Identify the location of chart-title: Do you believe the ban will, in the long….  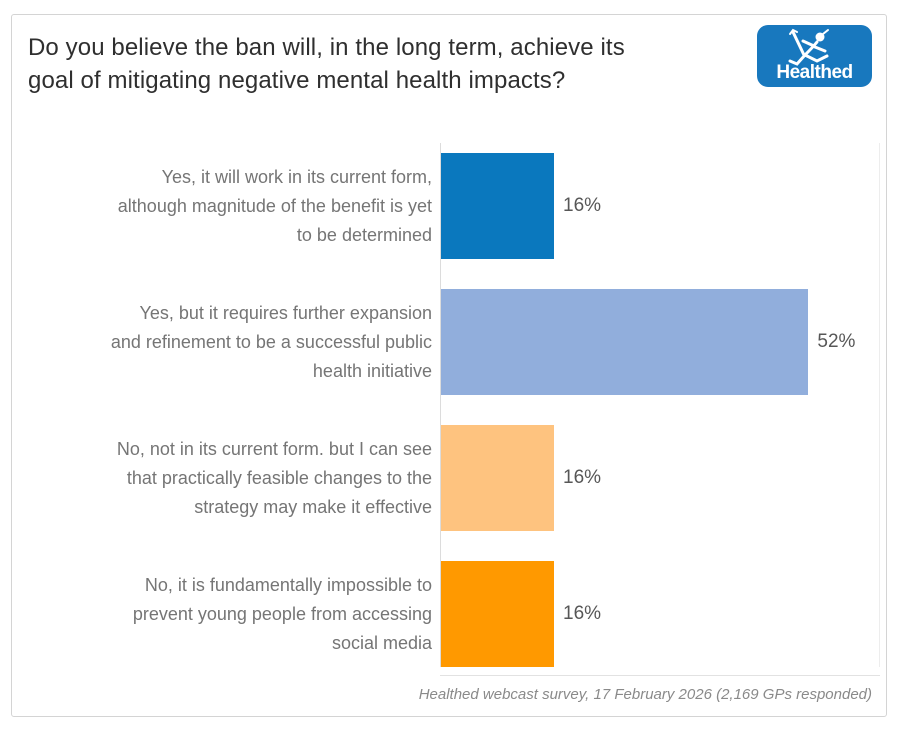
(326, 64).